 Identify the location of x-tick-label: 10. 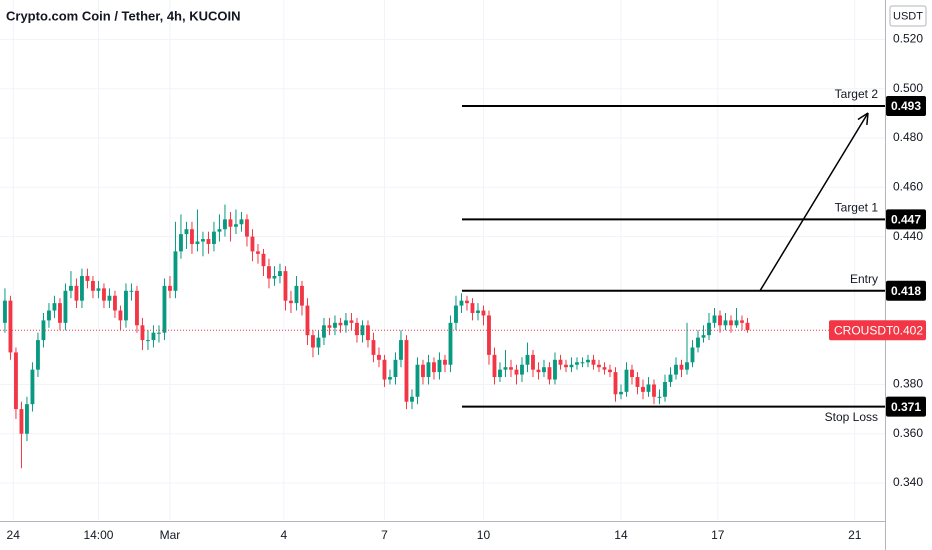
(484, 535).